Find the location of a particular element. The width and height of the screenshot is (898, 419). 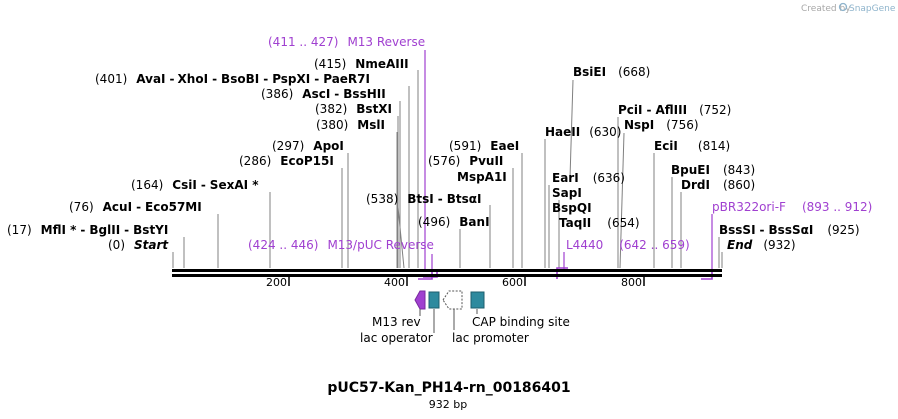

site-pos: (668) is located at coordinates (634, 72).